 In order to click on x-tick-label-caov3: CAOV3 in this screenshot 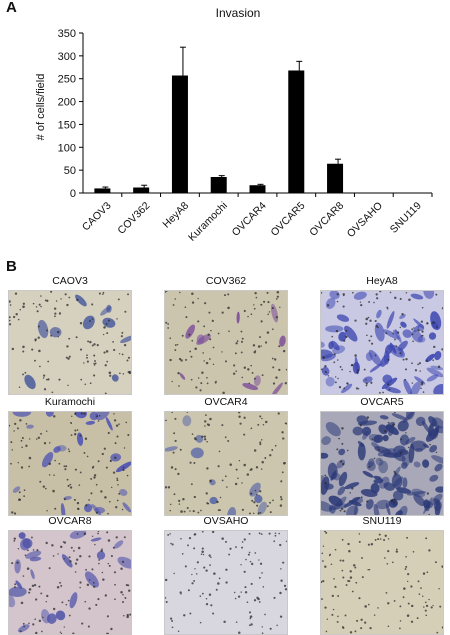, I will do `click(97, 217)`.